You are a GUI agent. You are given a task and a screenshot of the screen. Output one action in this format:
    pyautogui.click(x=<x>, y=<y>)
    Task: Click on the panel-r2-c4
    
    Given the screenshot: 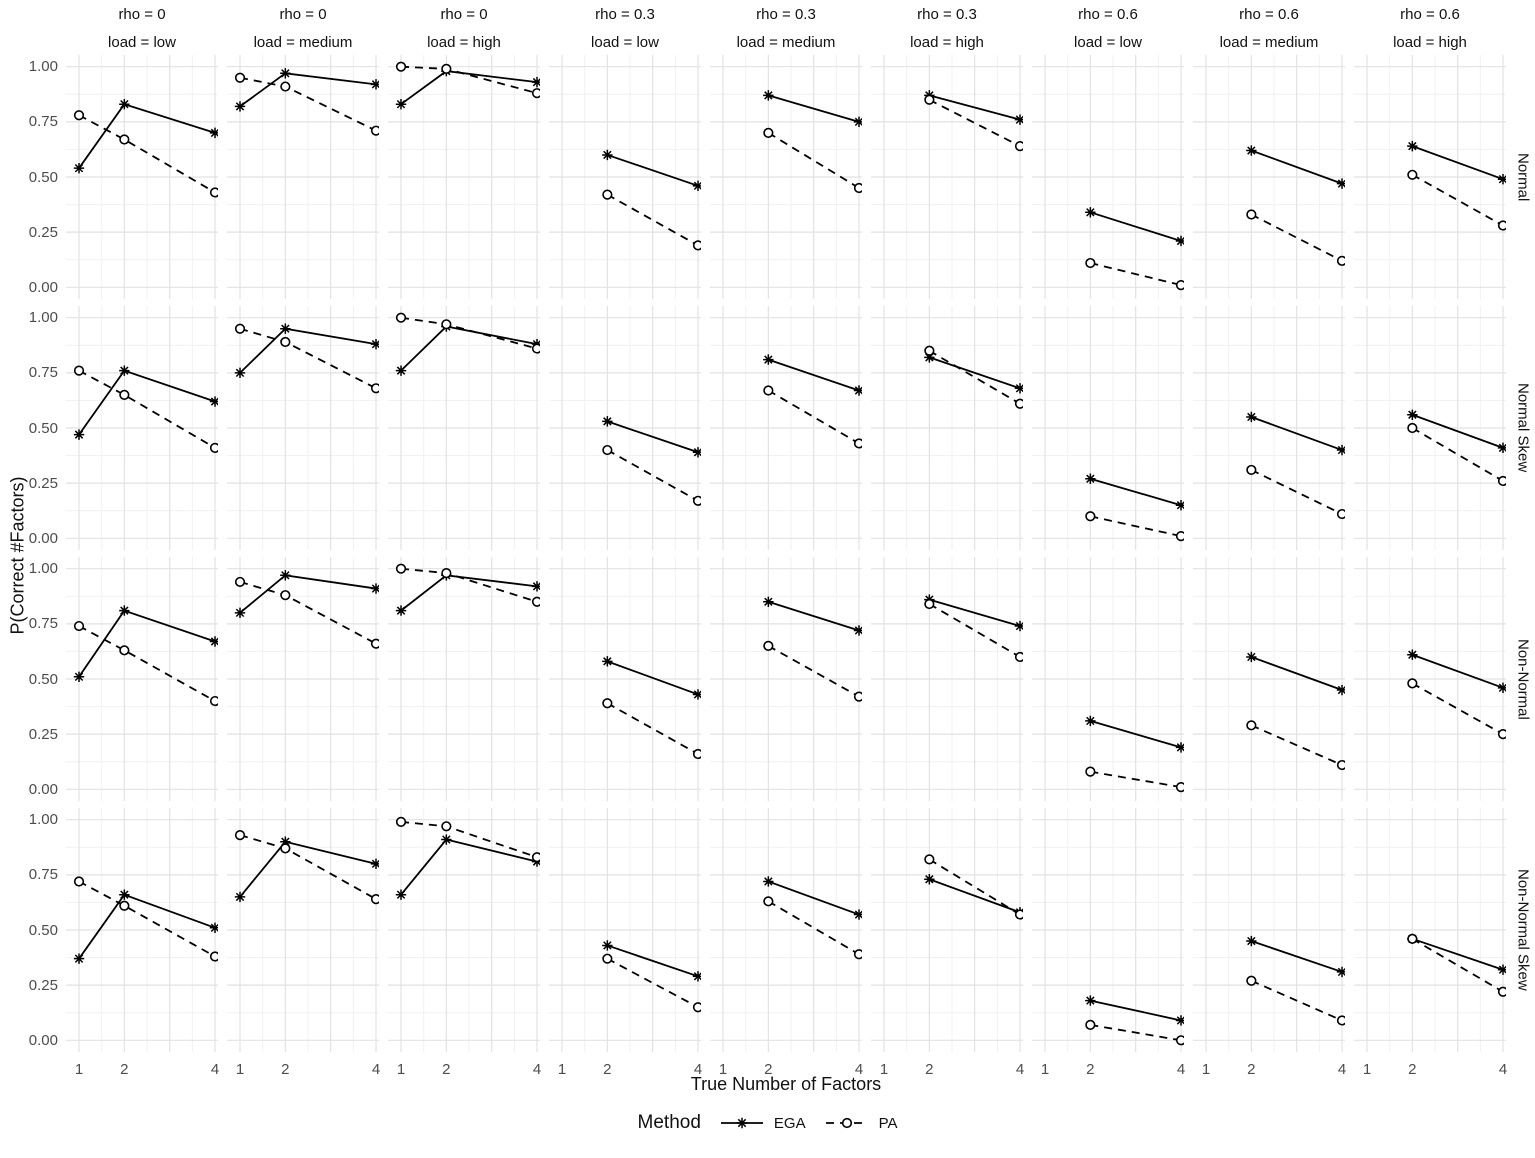 What is the action you would take?
    pyautogui.click(x=786, y=679)
    